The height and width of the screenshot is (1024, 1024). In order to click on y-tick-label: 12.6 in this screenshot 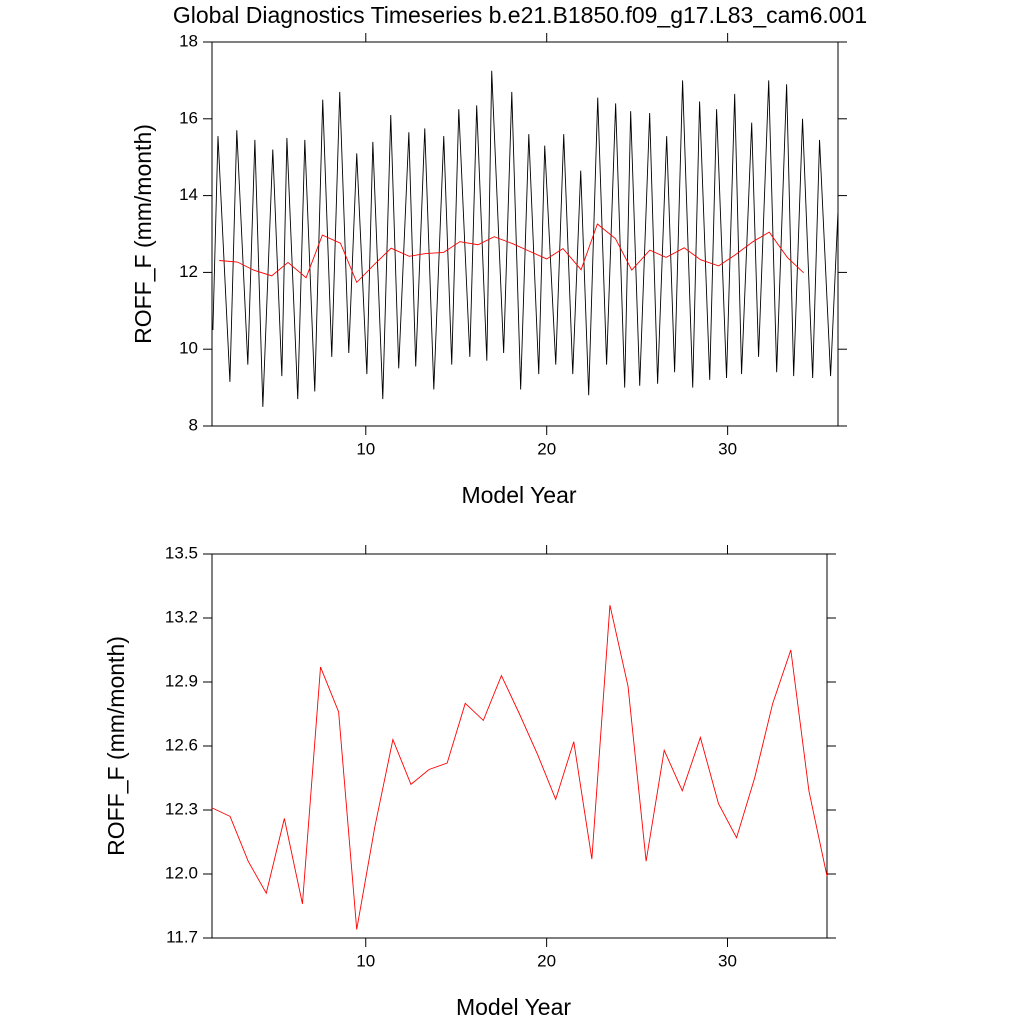, I will do `click(181, 744)`.